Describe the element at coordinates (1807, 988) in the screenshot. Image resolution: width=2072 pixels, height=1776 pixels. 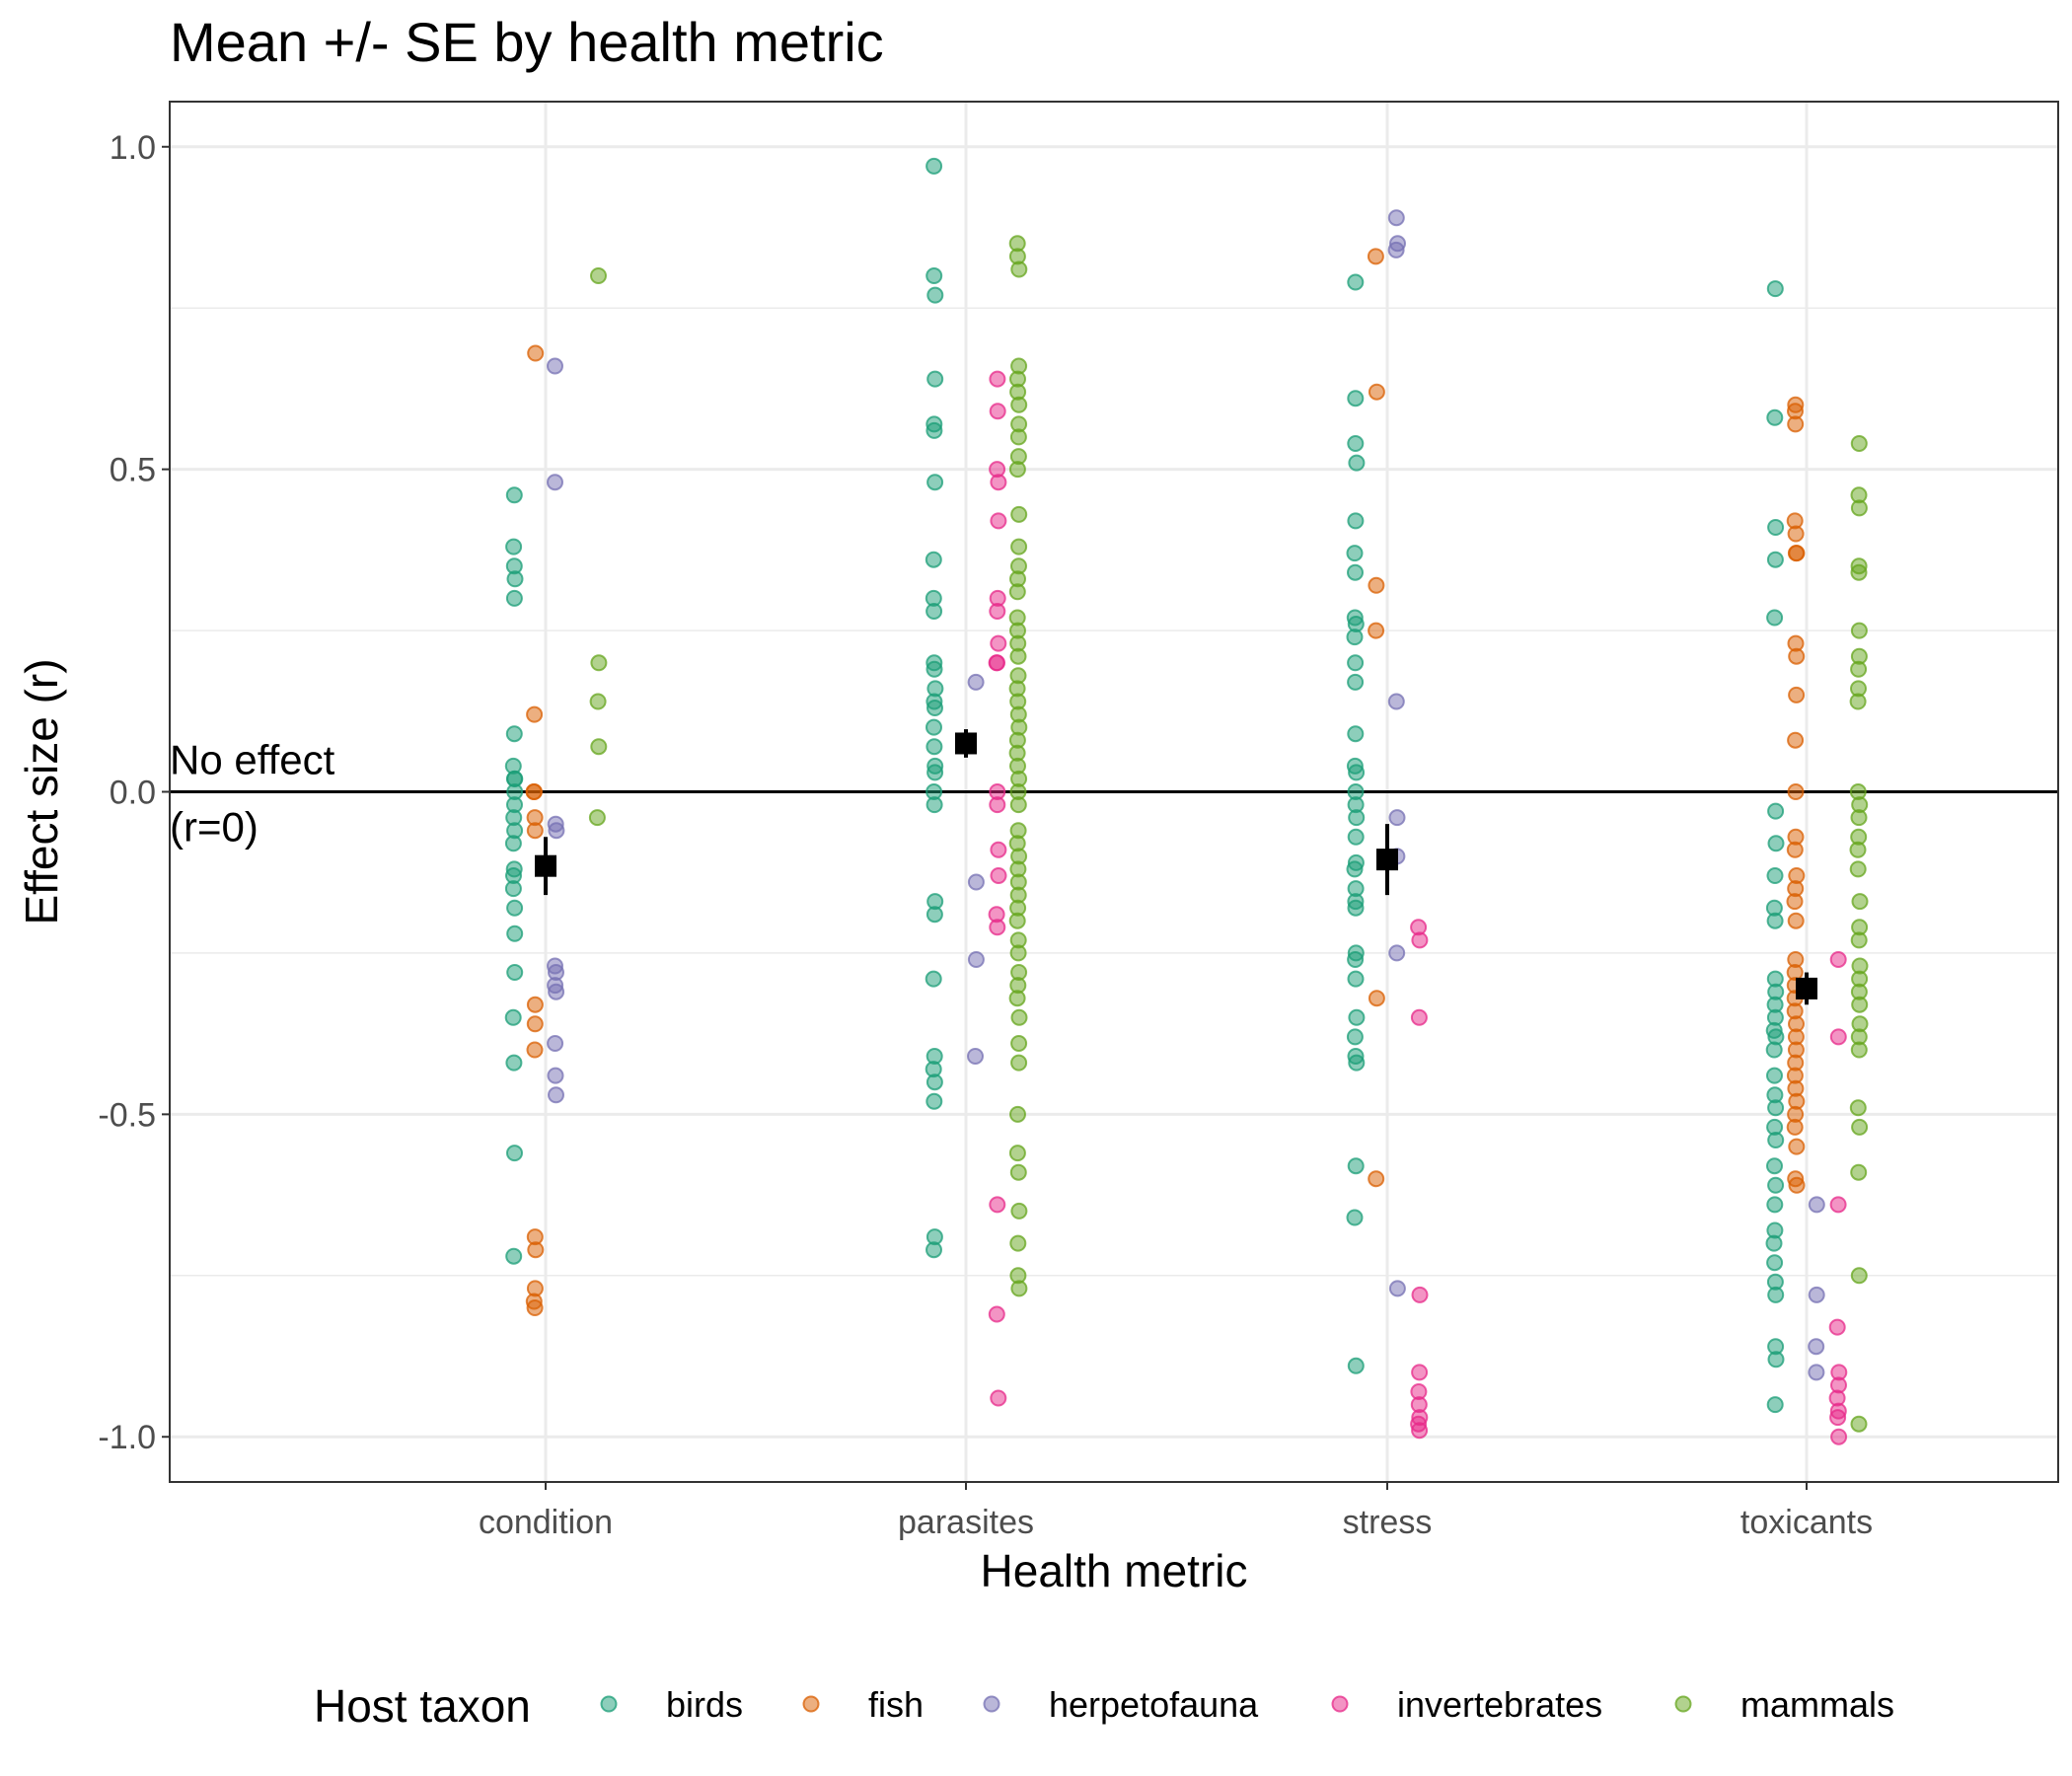
I see `mean-marker-toxicants` at that location.